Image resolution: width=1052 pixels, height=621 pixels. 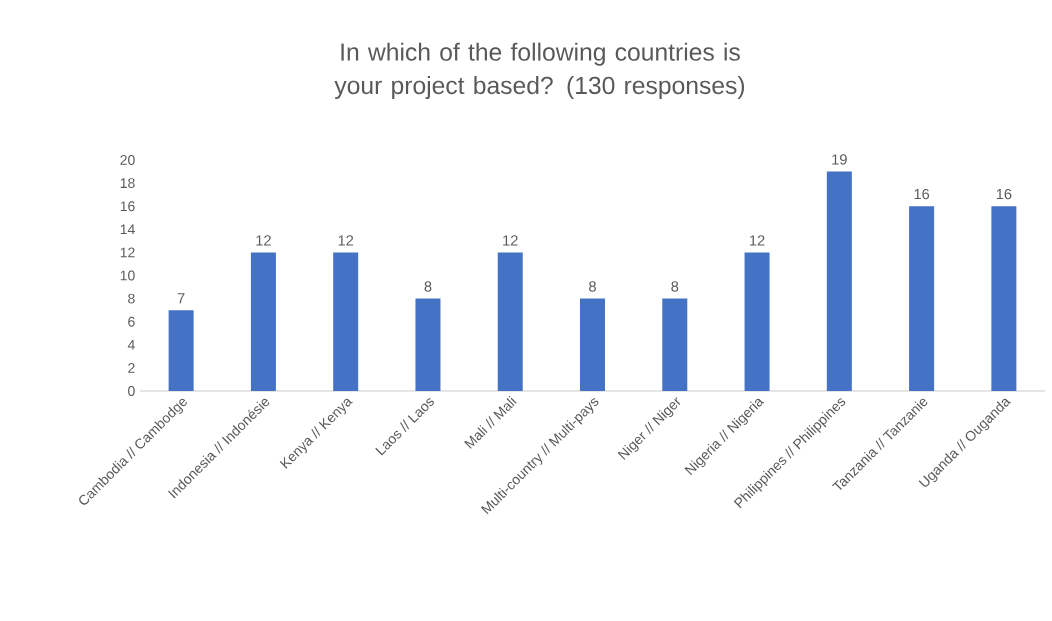 I want to click on y-tick-label: 4, so click(x=131, y=344).